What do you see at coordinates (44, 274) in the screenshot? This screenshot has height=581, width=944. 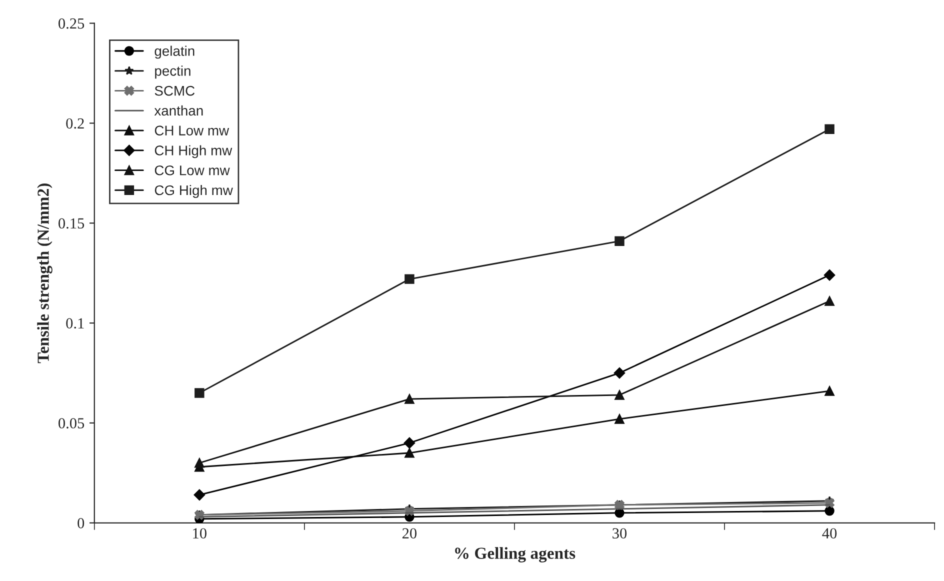 I see `y-axis-title: Tensile strength (N/mm2)` at bounding box center [44, 274].